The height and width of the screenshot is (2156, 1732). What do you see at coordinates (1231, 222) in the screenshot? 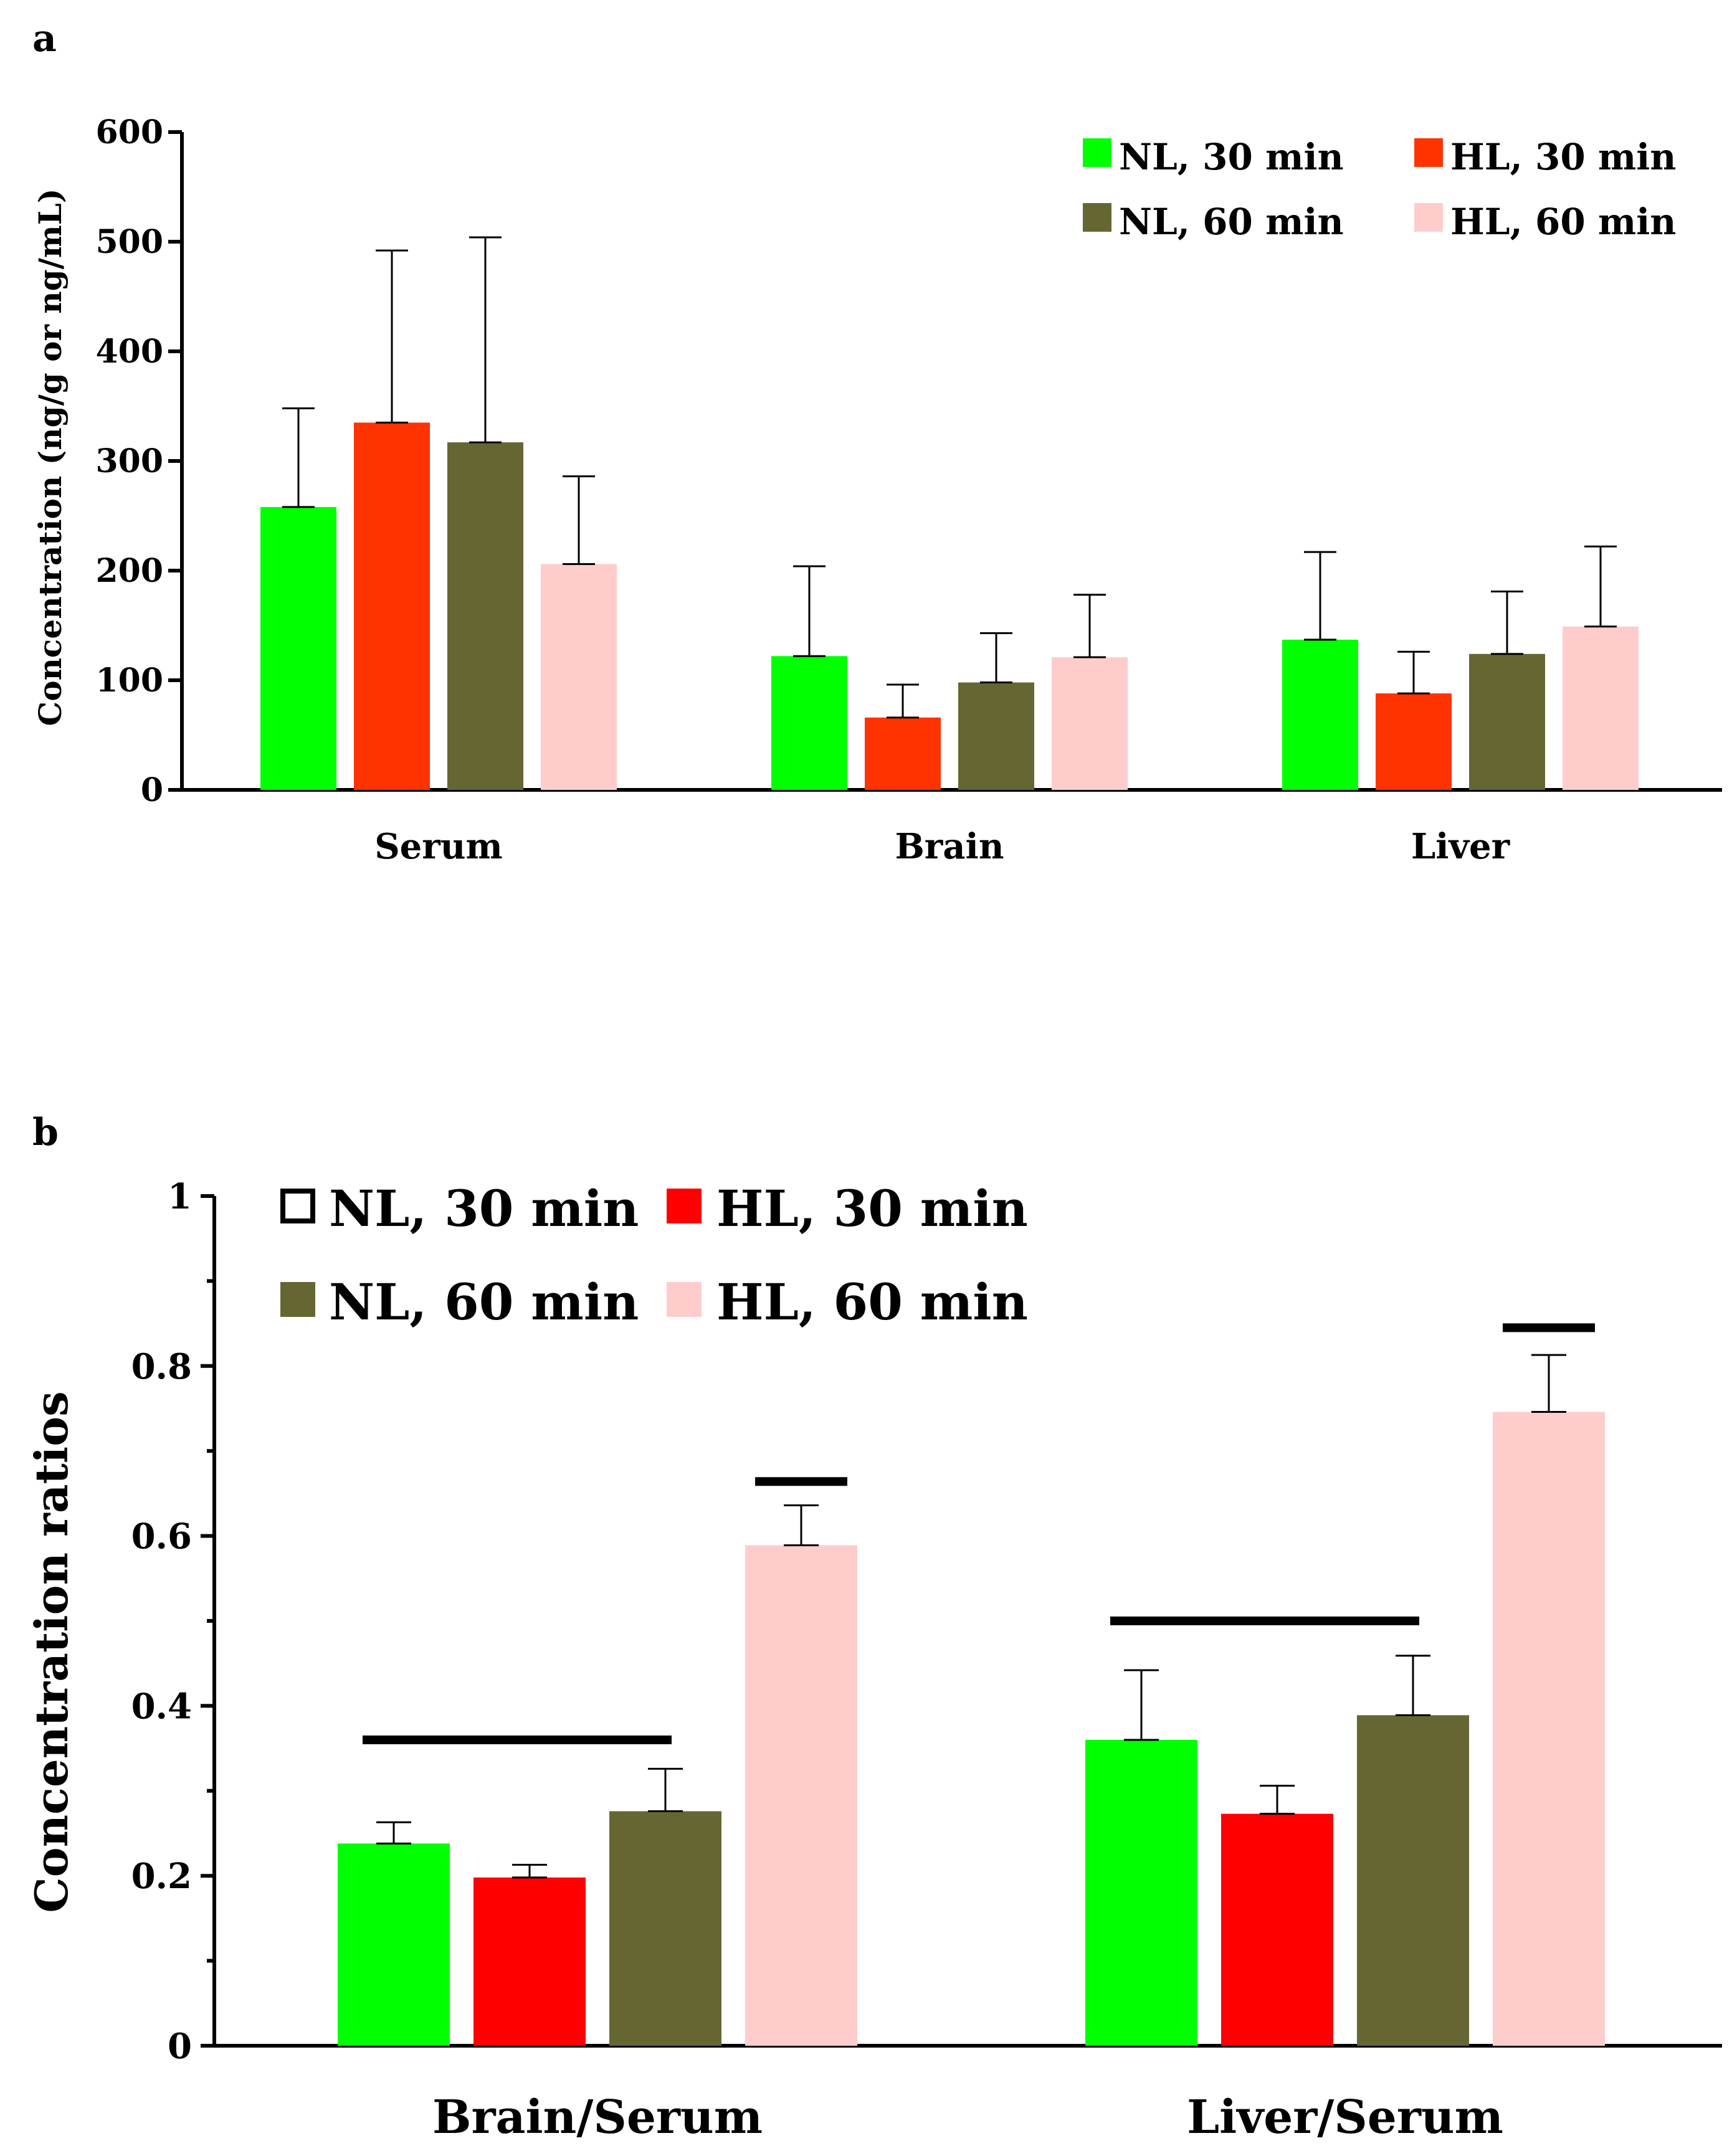
I see `legend-a-label-2: NL, 60 min` at bounding box center [1231, 222].